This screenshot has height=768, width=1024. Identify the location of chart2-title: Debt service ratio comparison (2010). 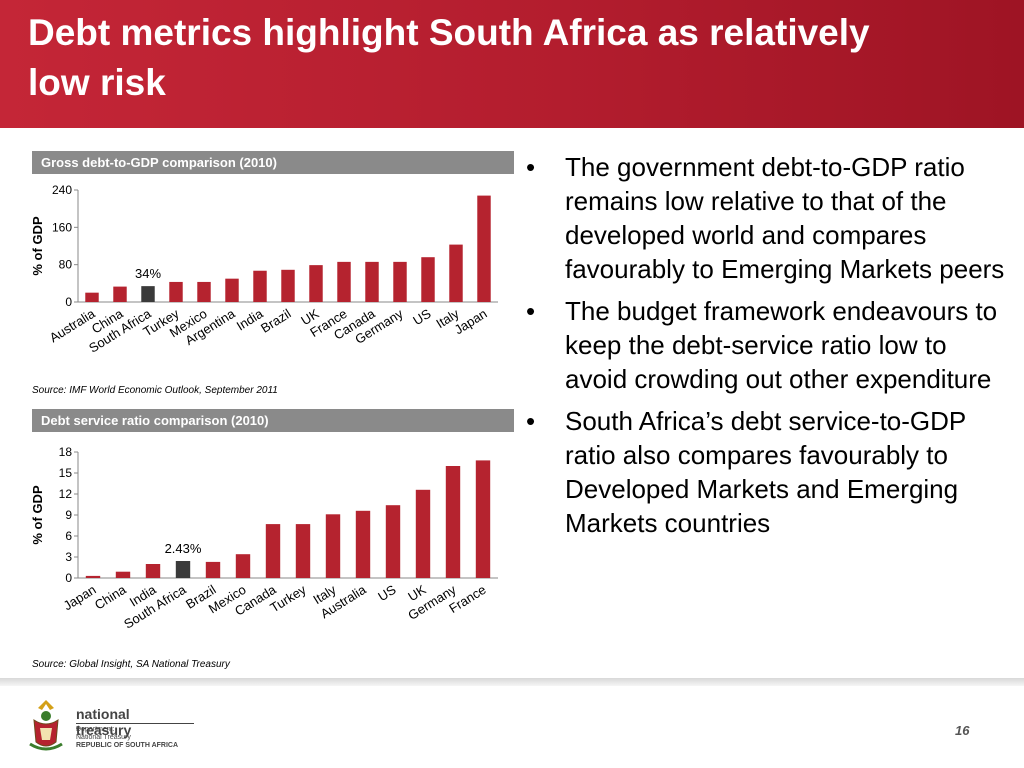
(273, 420).